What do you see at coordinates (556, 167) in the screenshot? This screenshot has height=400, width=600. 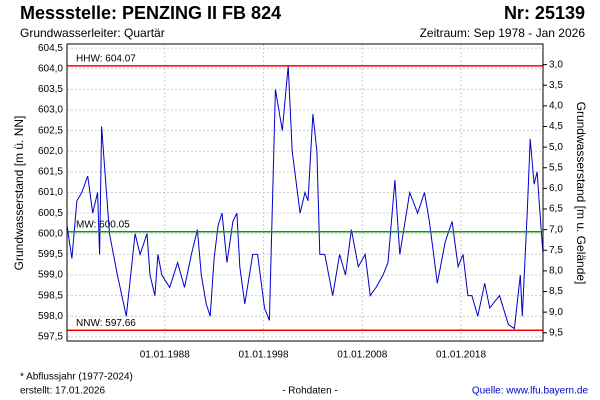 I see `y2-tick-label: 5,5` at bounding box center [556, 167].